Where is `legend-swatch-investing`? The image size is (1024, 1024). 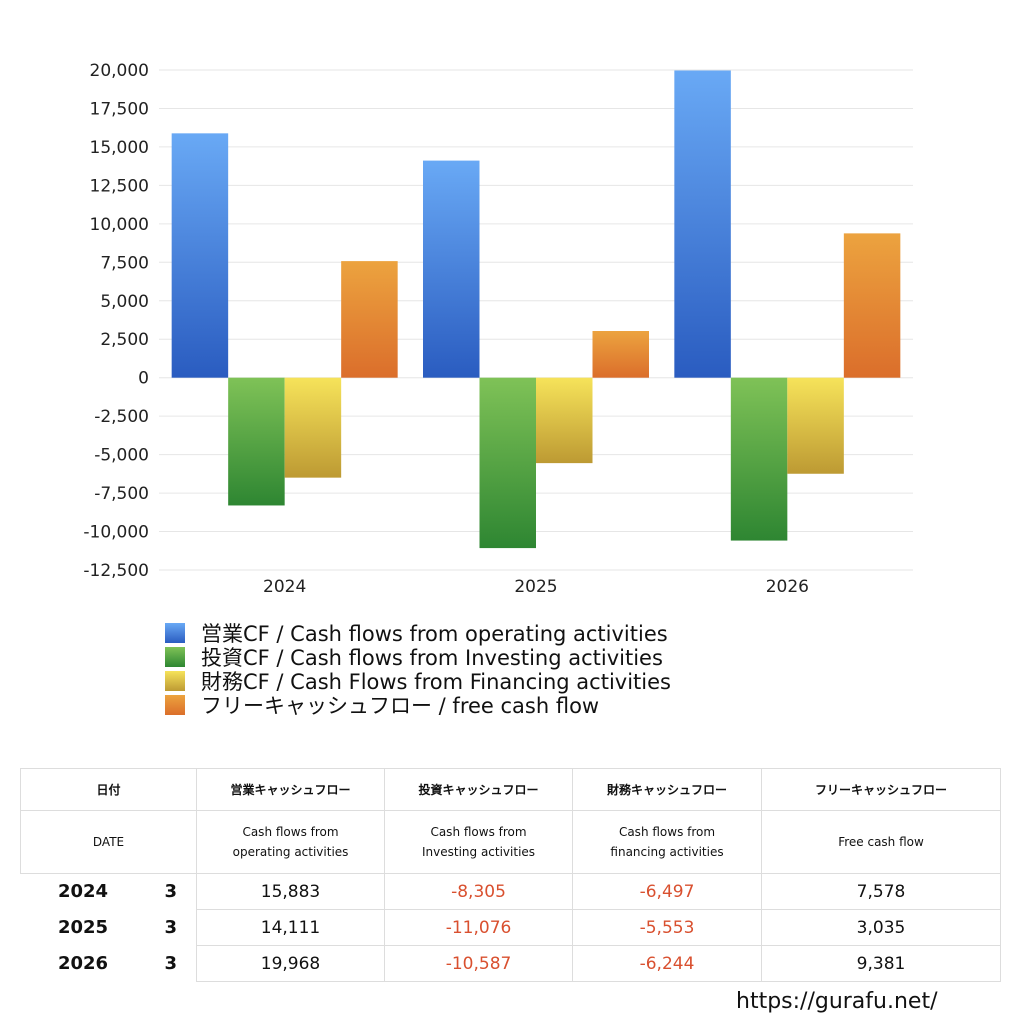 legend-swatch-investing is located at coordinates (175, 657).